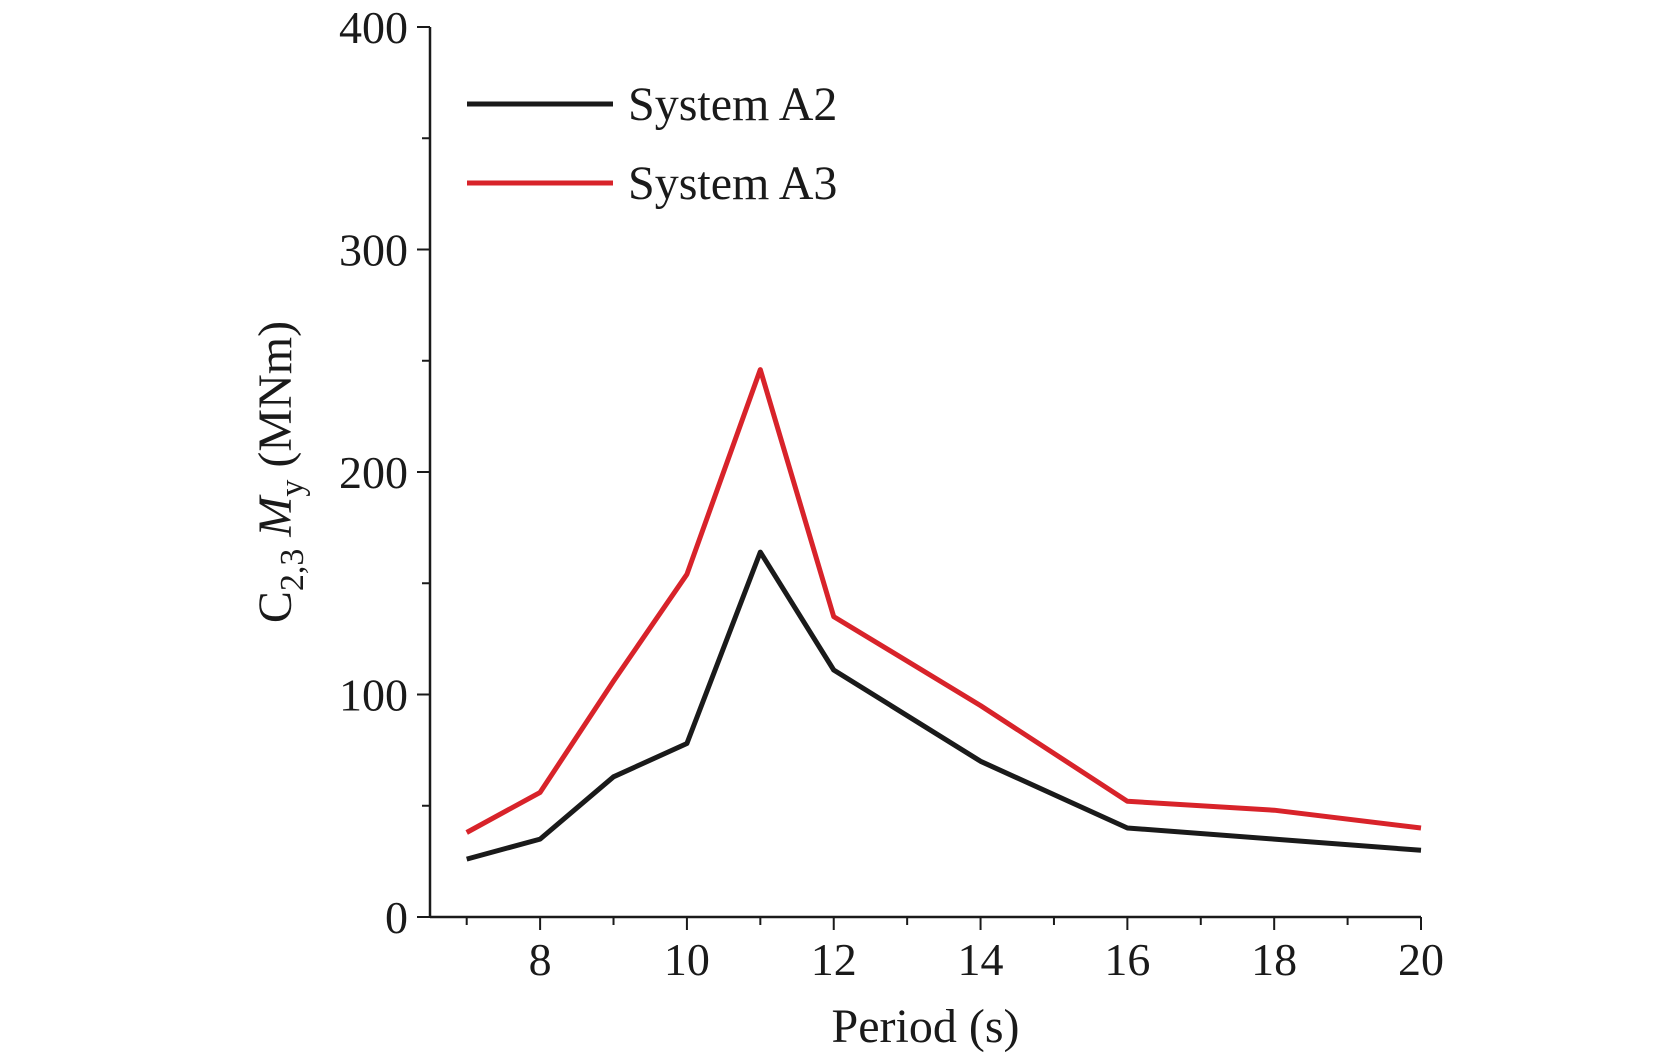 Image resolution: width=1673 pixels, height=1063 pixels. What do you see at coordinates (652, 144) in the screenshot?
I see `legend: System A2 System A3` at bounding box center [652, 144].